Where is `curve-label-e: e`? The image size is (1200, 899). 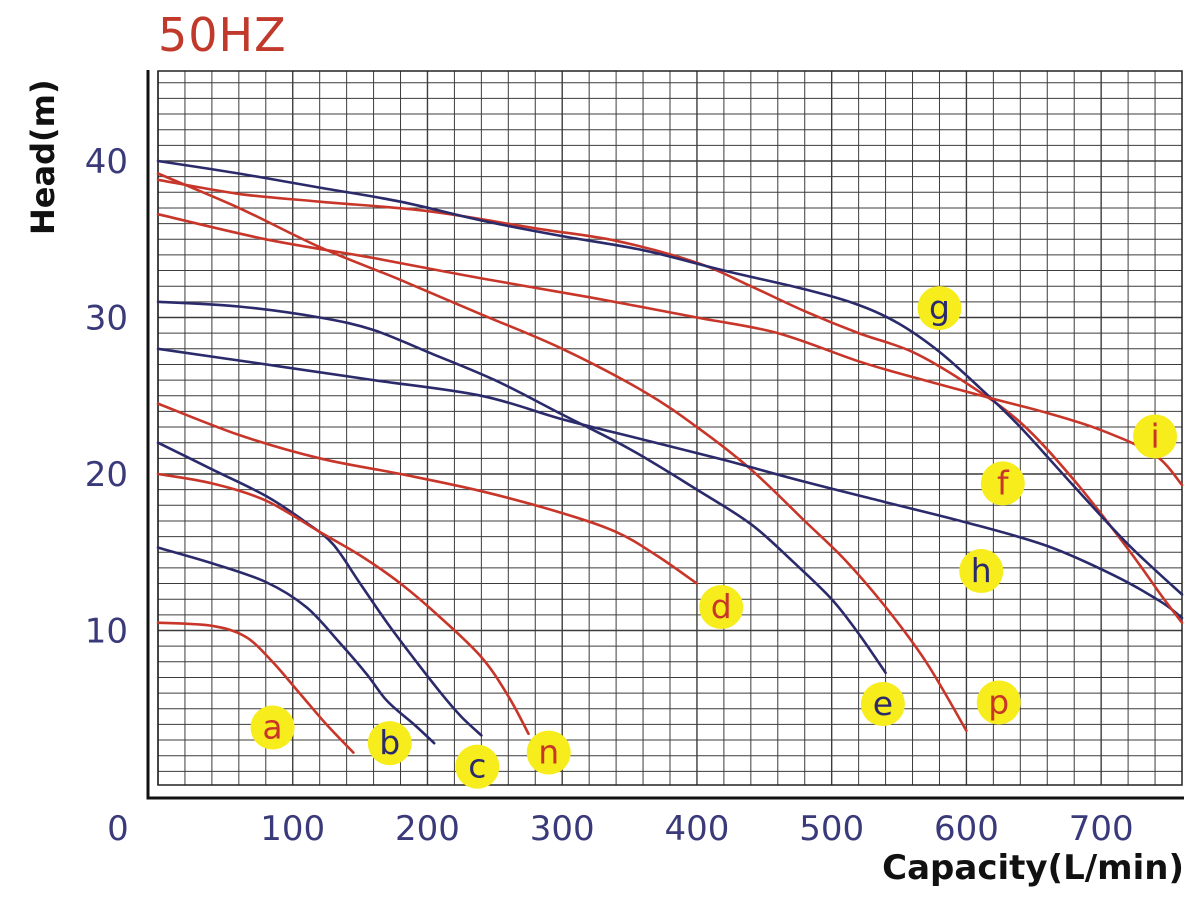 curve-label-e: e is located at coordinates (882, 704).